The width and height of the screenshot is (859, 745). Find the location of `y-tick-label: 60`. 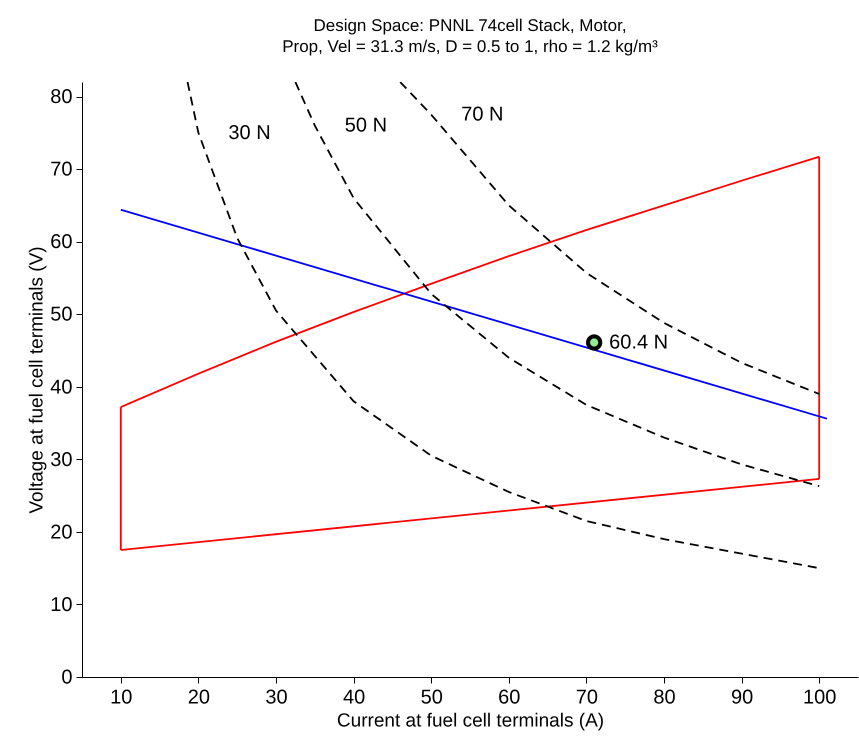

y-tick-label: 60 is located at coordinates (61, 242).